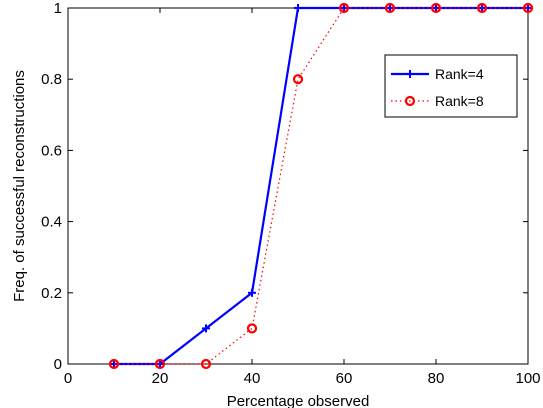 Image resolution: width=543 pixels, height=408 pixels. I want to click on y-tick-label-2: 0.4, so click(51, 222).